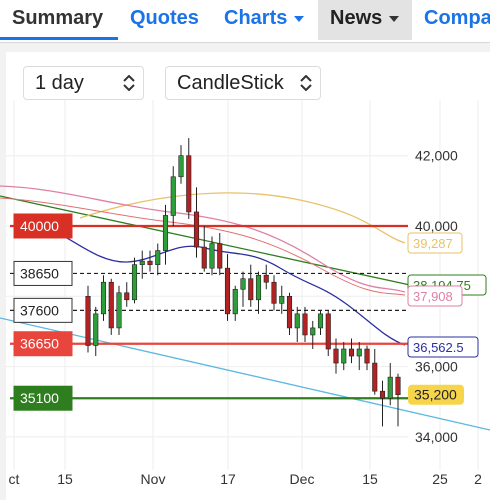 The width and height of the screenshot is (490, 500). Describe the element at coordinates (39, 344) in the screenshot. I see `price-line-label: 36650` at that location.